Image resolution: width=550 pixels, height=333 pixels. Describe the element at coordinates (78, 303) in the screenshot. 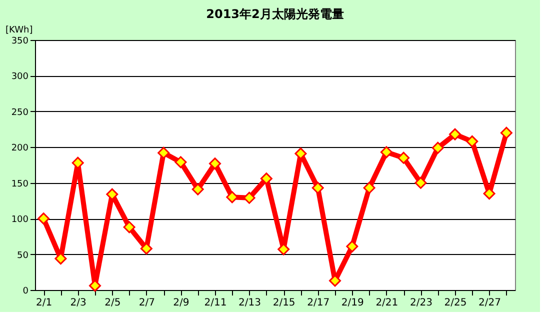

I see `x-tick-label: 2/3` at that location.